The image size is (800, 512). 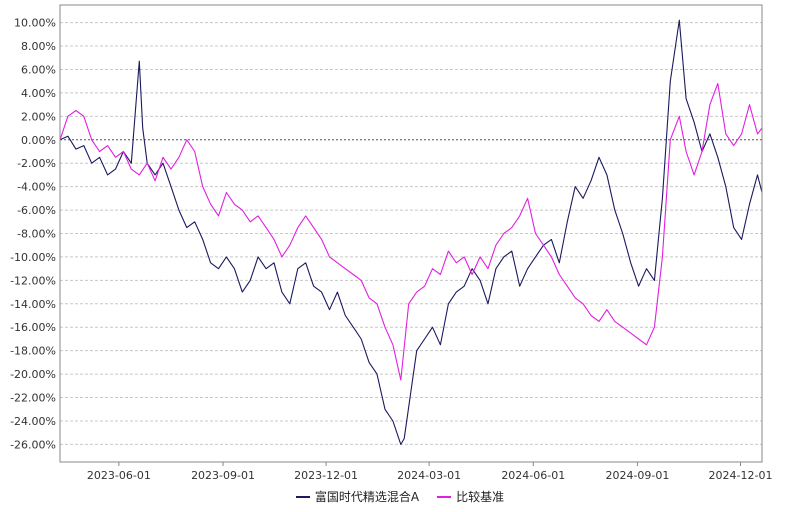 I want to click on legend-item-fund: 富国时代精选混合A, so click(x=357, y=496).